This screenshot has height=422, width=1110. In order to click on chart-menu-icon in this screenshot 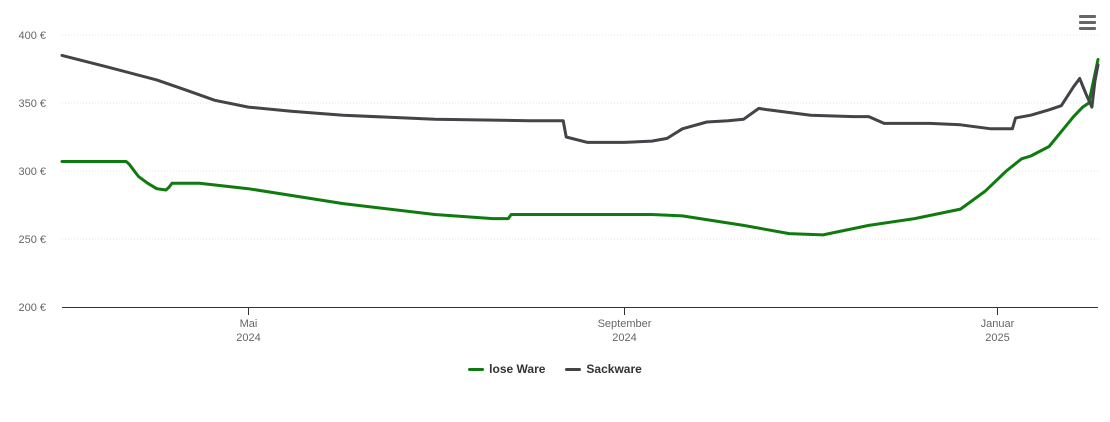, I will do `click(1088, 23)`.